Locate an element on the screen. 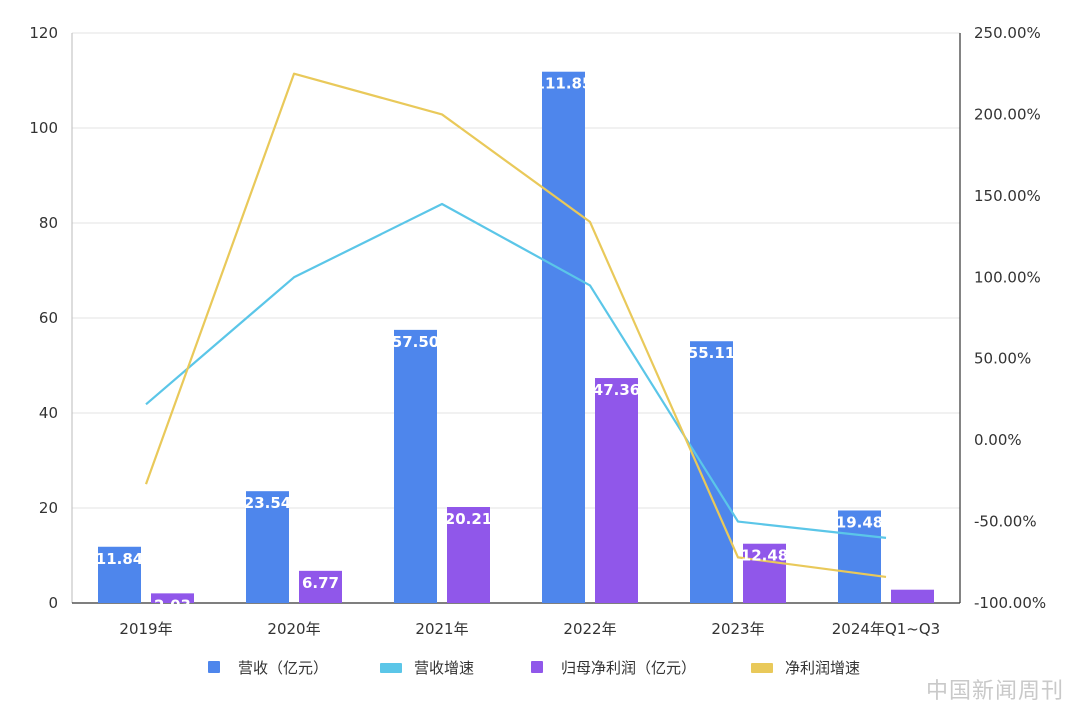 The image size is (1080, 721). legend-label: 净利润增速 is located at coordinates (822, 668).